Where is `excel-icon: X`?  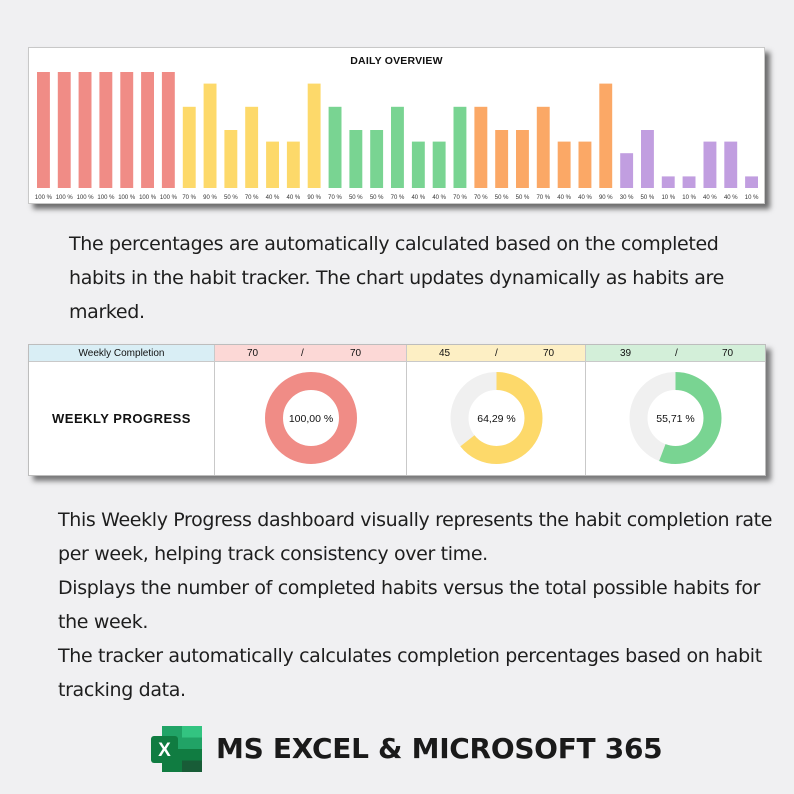 excel-icon: X is located at coordinates (176, 749).